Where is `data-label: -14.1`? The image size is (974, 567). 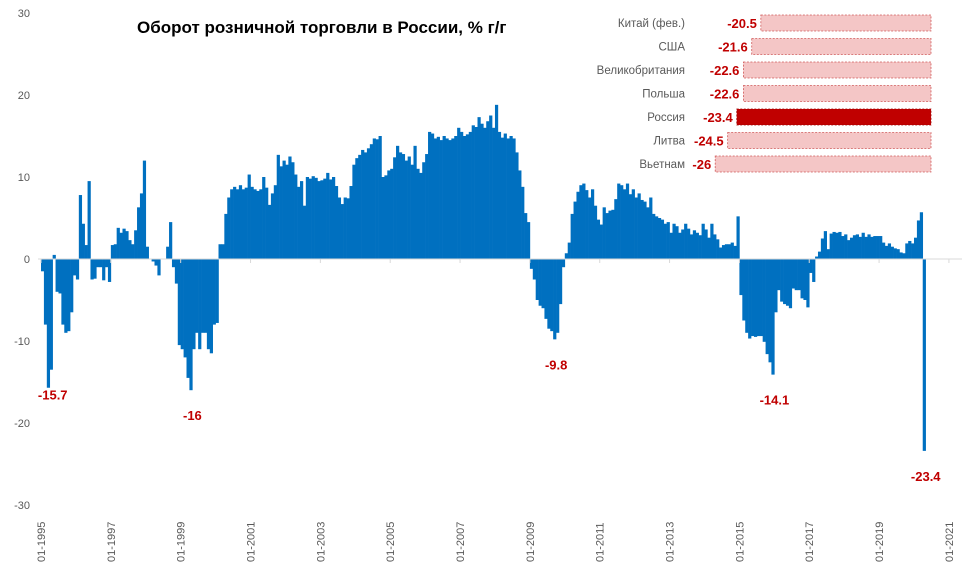
data-label: -14.1 is located at coordinates (775, 400).